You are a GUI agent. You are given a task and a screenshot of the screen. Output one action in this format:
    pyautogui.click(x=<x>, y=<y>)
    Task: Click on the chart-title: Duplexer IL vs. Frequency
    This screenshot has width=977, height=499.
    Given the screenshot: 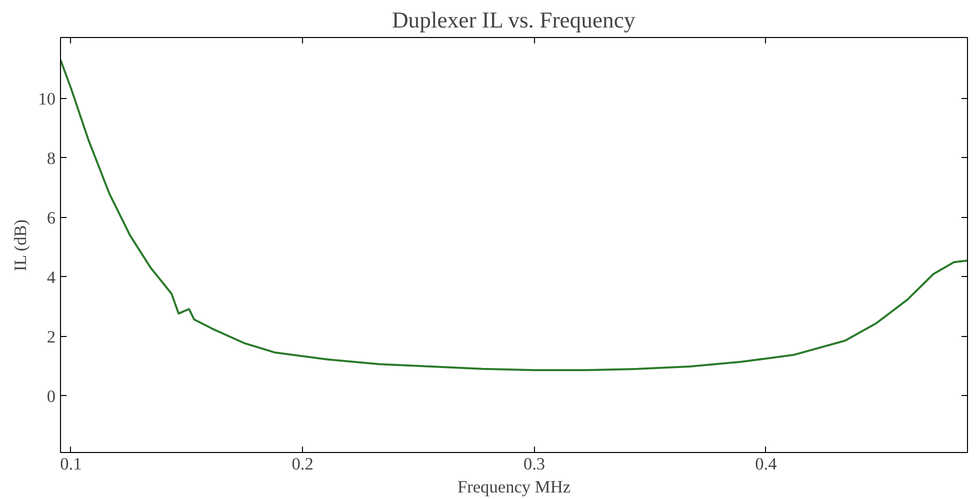 What is the action you would take?
    pyautogui.click(x=514, y=20)
    